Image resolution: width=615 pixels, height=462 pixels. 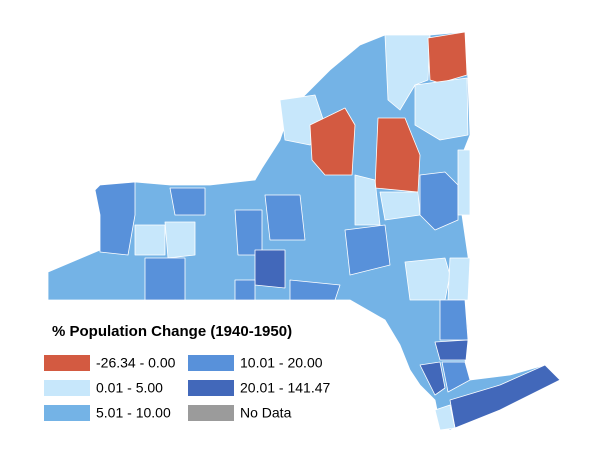 What do you see at coordinates (136, 363) in the screenshot?
I see `legend-label: -26.34 - 0.00` at bounding box center [136, 363].